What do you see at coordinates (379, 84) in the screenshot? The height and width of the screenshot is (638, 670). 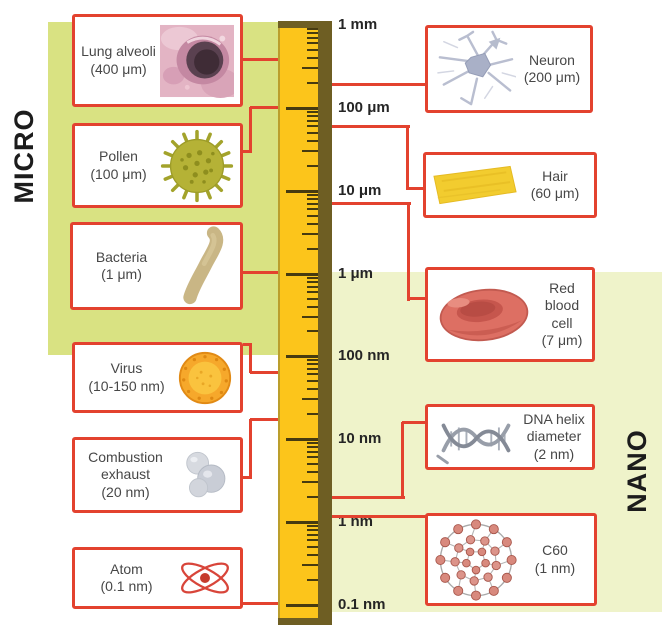 I see `connector-neuron` at bounding box center [379, 84].